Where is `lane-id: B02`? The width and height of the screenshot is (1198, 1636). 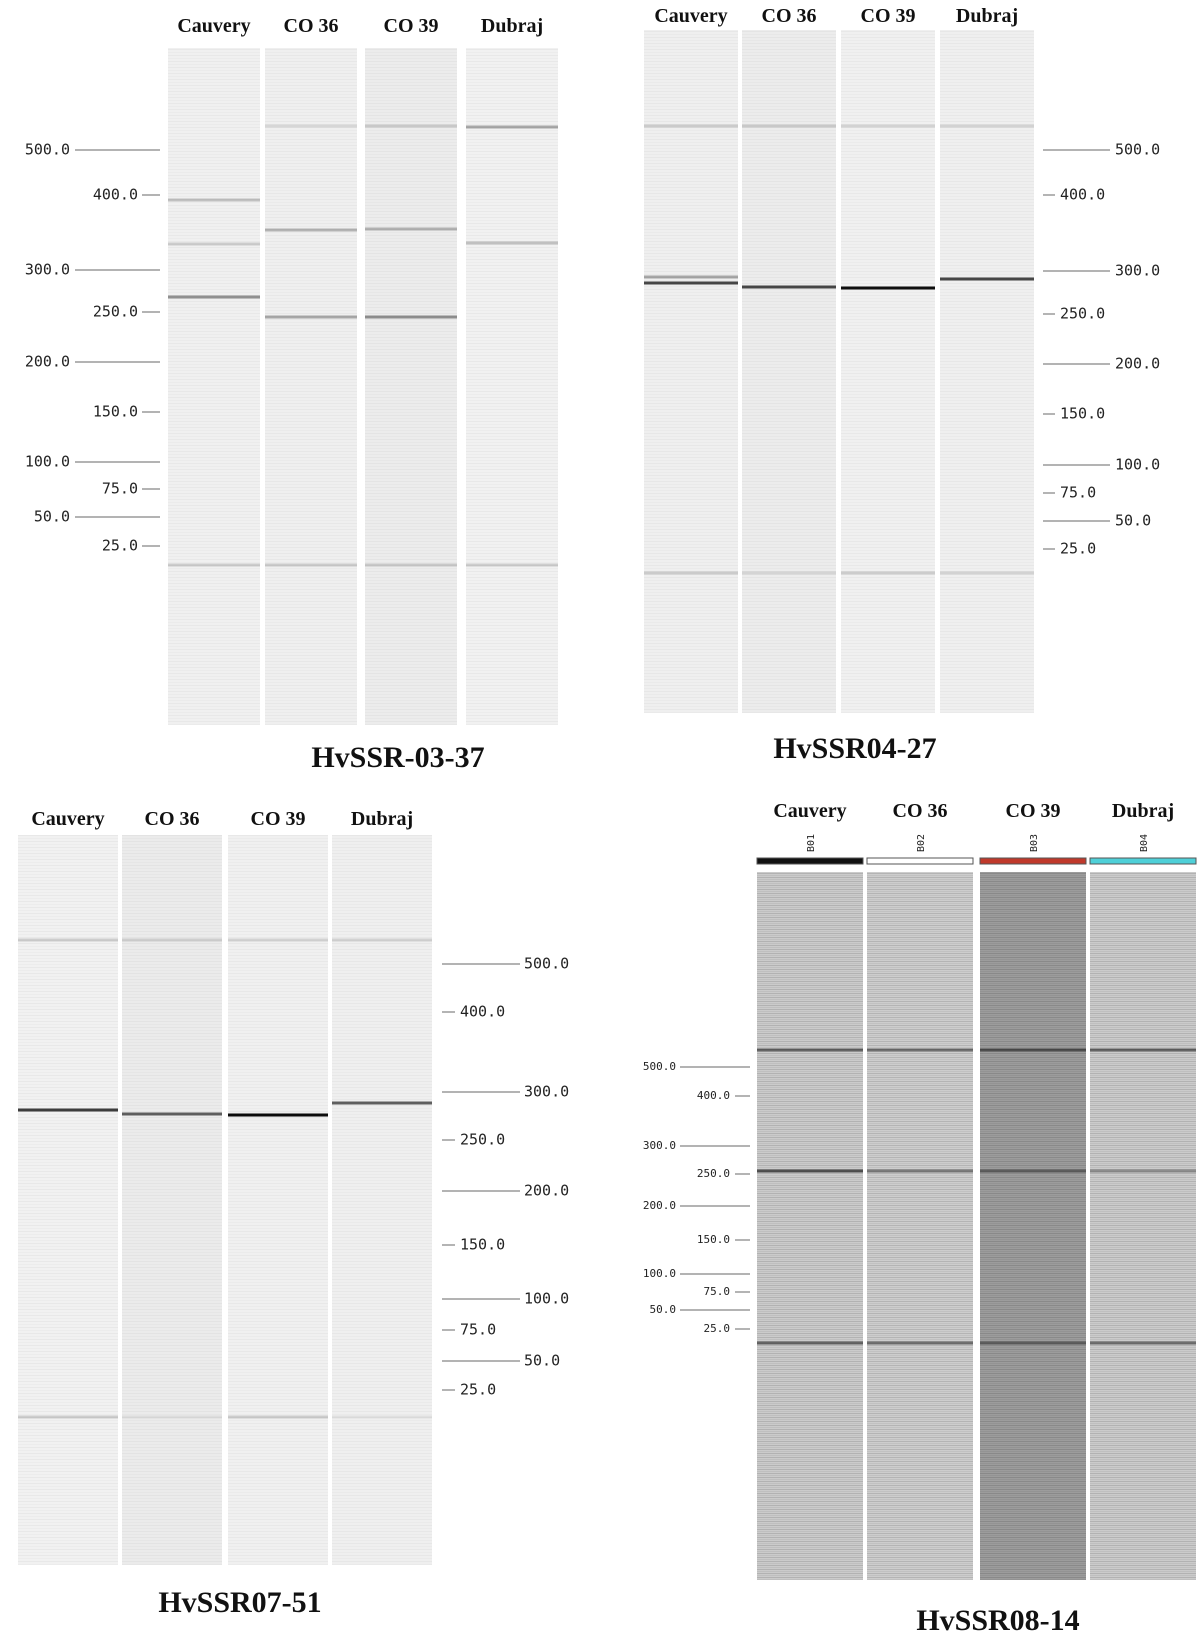 lane-id: B02 is located at coordinates (921, 843).